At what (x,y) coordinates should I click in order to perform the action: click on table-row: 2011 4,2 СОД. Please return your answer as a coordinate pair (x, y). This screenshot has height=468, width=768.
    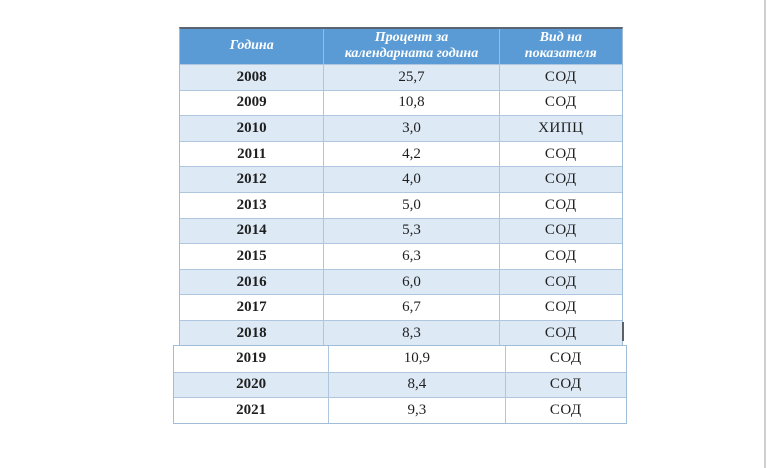
    Looking at the image, I should click on (401, 153).